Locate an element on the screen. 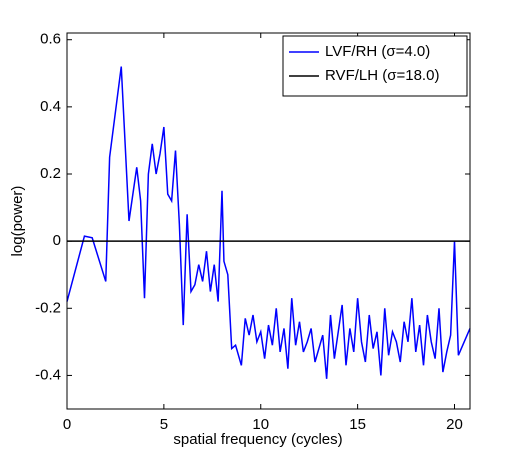 This screenshot has width=520, height=465. x-axis-label: spatial frequency (cycles) is located at coordinates (257, 439).